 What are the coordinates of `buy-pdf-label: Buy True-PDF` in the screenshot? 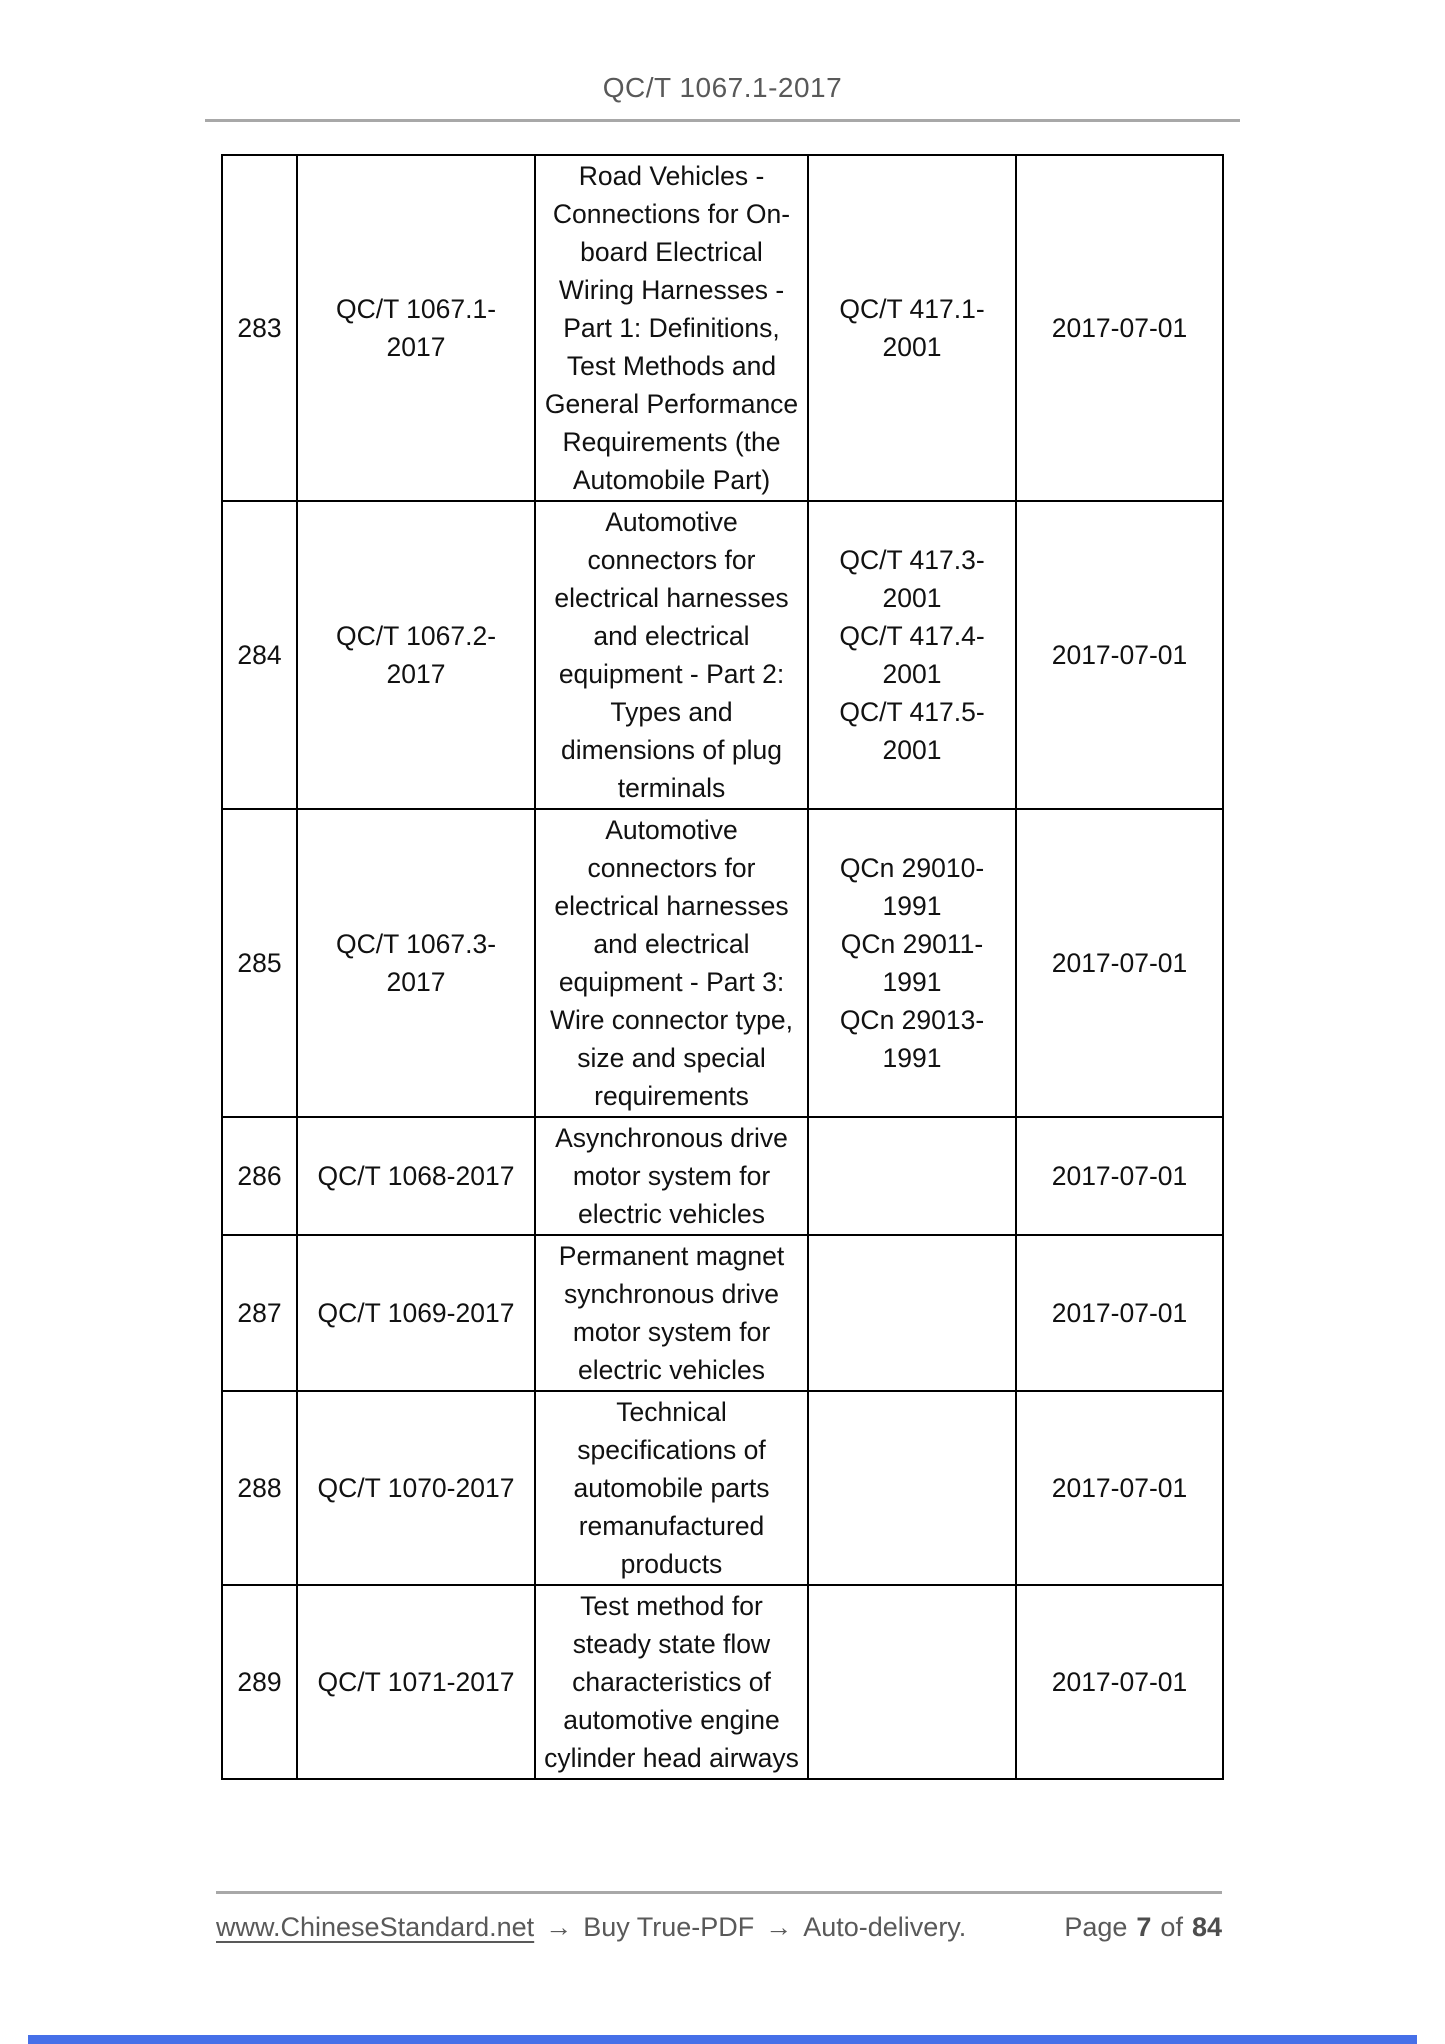 It's located at (669, 1927).